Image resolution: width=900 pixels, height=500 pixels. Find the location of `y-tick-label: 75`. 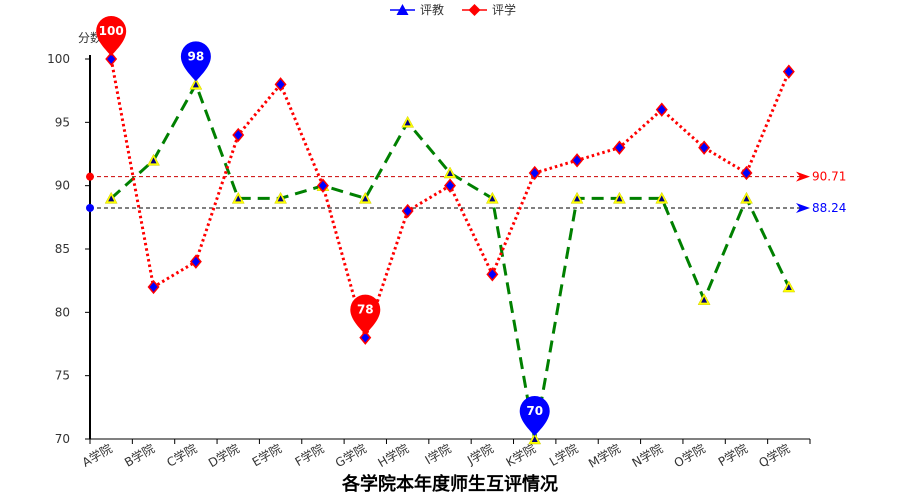

y-tick-label: 75 is located at coordinates (62, 376).